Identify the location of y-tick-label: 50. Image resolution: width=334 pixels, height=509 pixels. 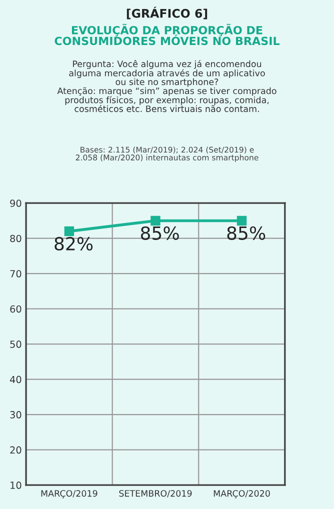
(16, 344).